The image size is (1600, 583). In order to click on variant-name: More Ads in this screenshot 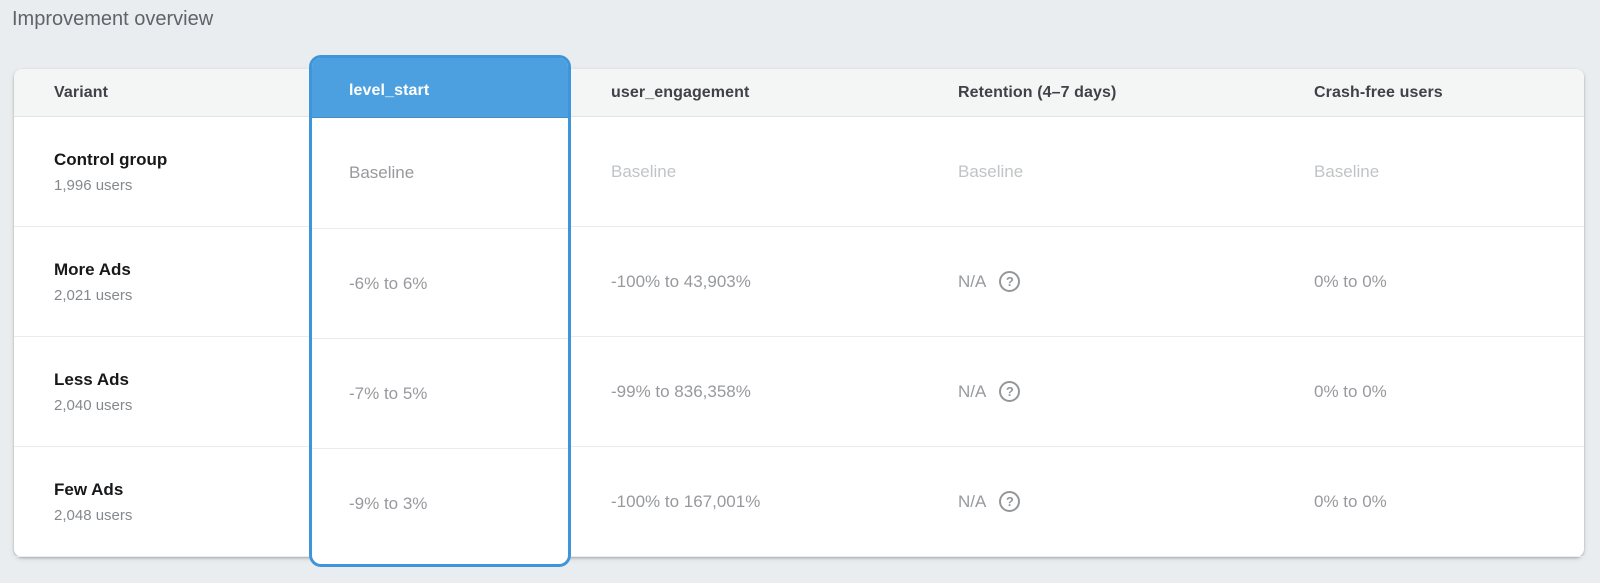, I will do `click(92, 269)`.